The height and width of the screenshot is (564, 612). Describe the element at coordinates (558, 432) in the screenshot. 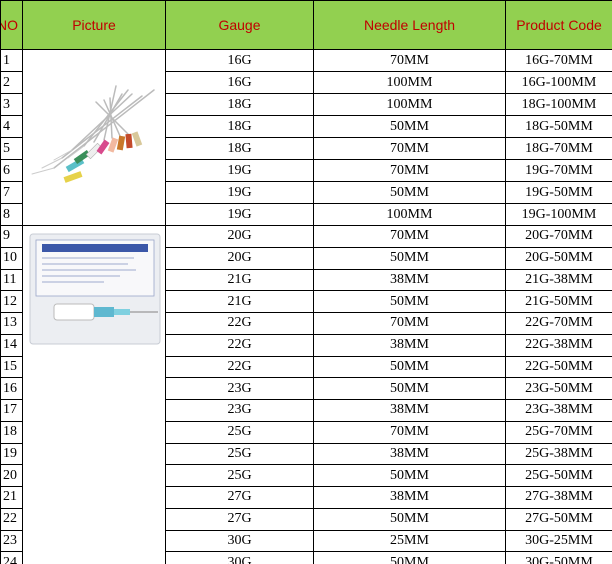

I see `cell: 25G-70MM` at that location.